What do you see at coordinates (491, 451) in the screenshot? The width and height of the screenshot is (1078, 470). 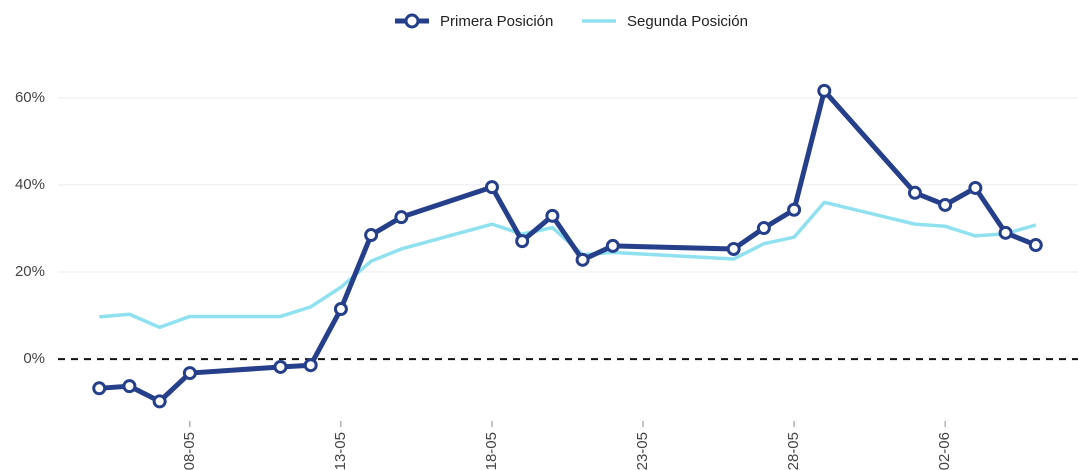 I see `x-tick-label: 18-05` at bounding box center [491, 451].